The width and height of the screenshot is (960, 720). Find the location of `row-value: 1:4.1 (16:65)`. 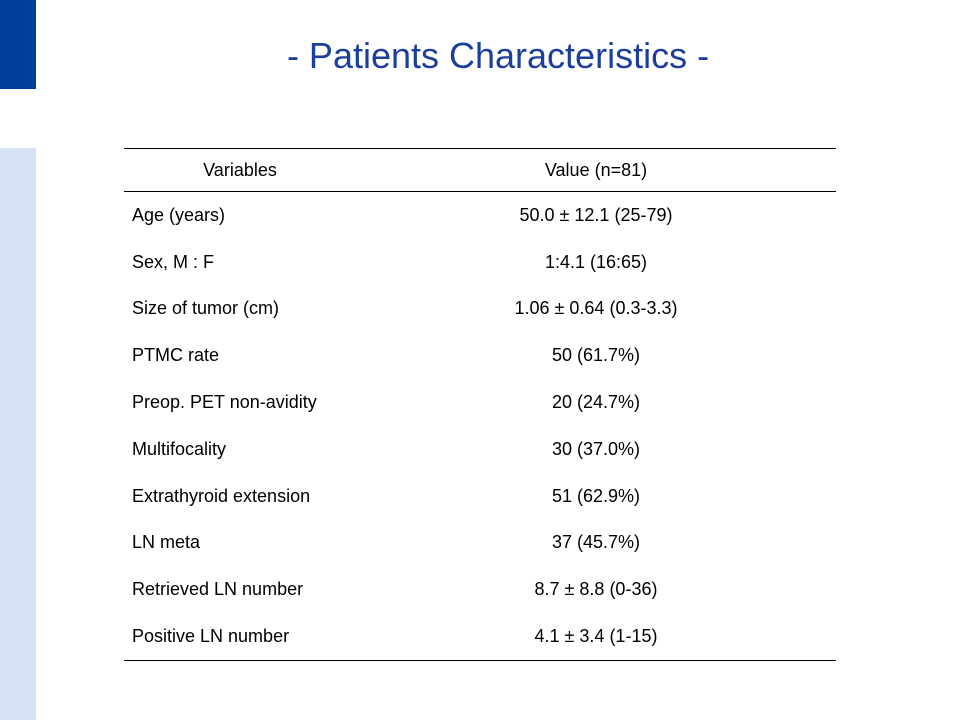

row-value: 1:4.1 (16:65) is located at coordinates (596, 261).